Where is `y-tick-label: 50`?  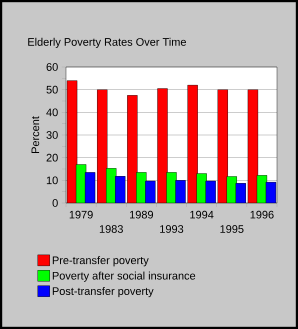 y-tick-label: 50 is located at coordinates (52, 90).